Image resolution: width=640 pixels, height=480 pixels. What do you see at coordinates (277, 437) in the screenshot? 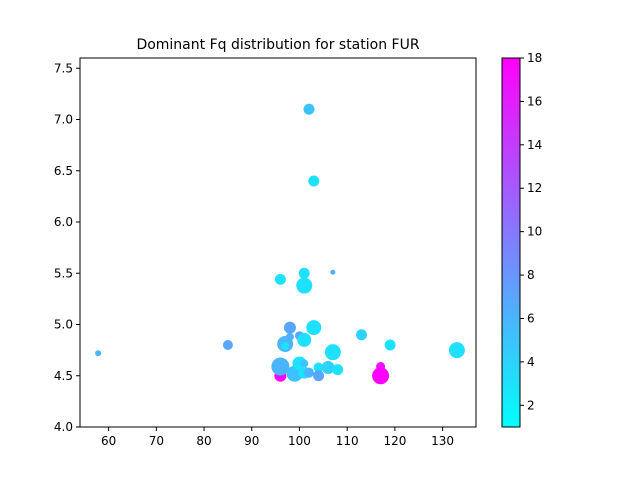
I see `x-axis: 60 70 80 90 100 110 120 130` at bounding box center [277, 437].